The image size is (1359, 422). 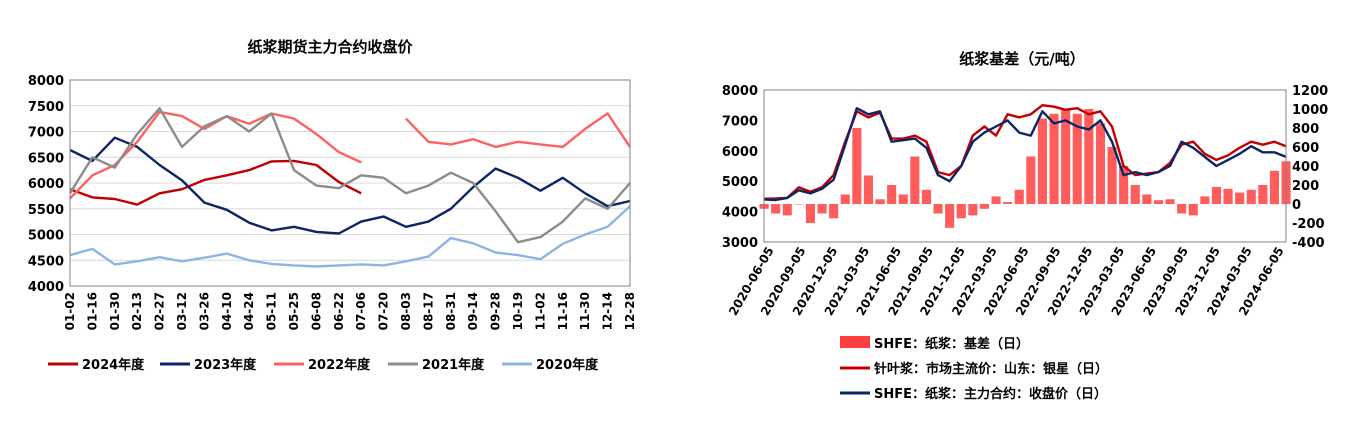 I want to click on chart1-y-tick-label: 6000, so click(x=46, y=184).